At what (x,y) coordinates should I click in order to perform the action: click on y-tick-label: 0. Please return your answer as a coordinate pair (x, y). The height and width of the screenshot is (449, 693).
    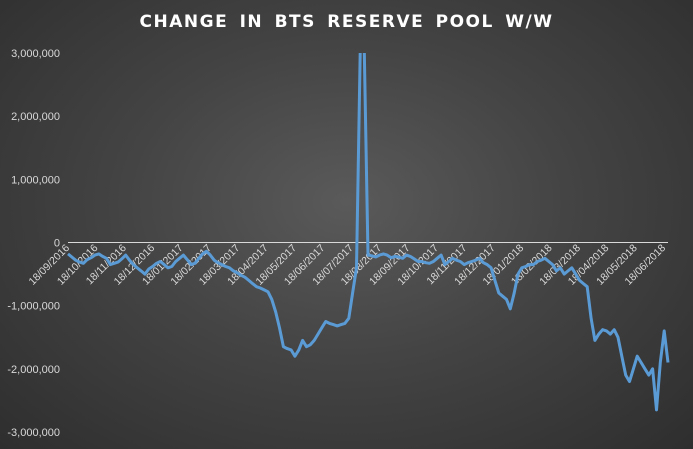
    Looking at the image, I should click on (57, 244).